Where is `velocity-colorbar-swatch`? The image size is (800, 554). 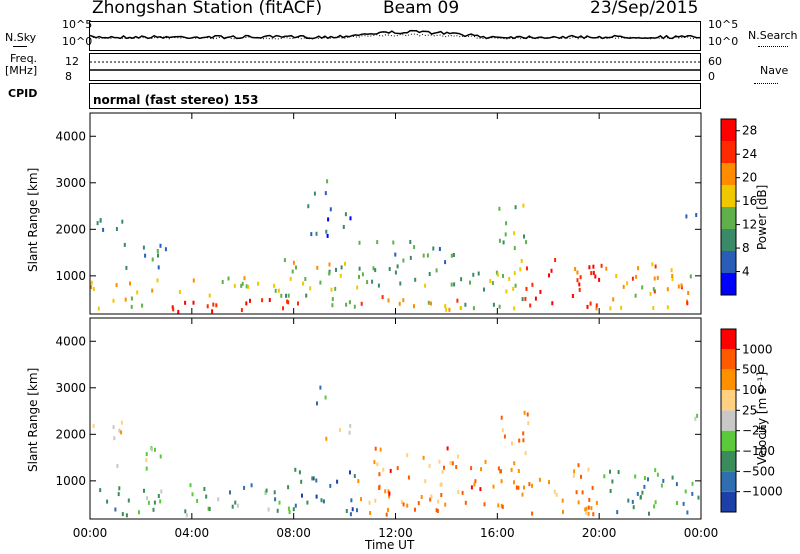
velocity-colorbar-swatch is located at coordinates (728, 501).